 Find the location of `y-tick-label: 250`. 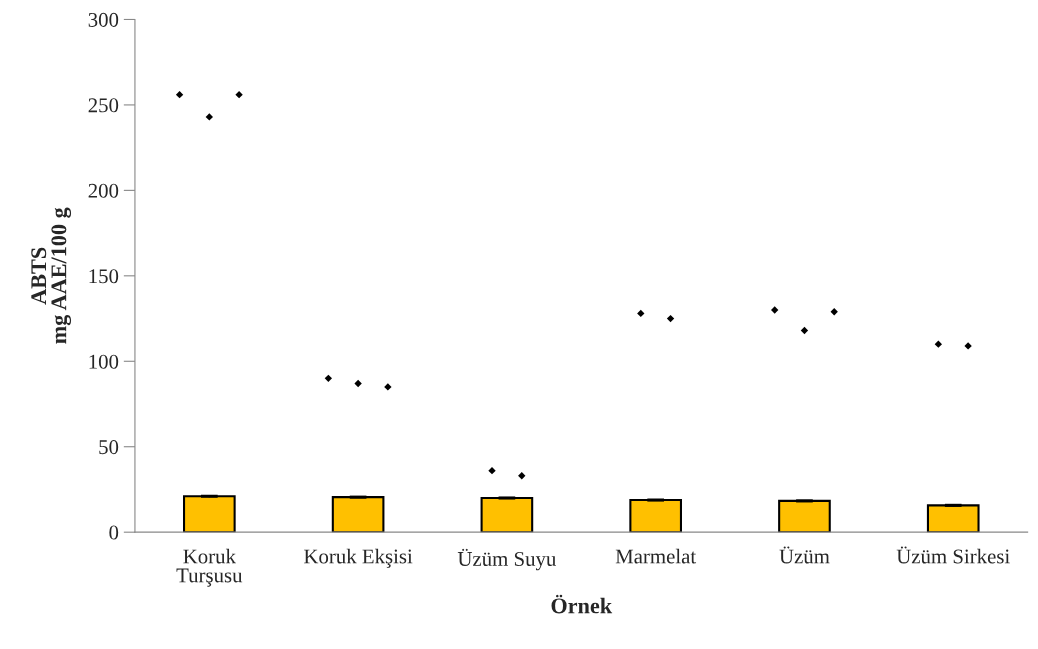

y-tick-label: 250 is located at coordinates (103, 105).